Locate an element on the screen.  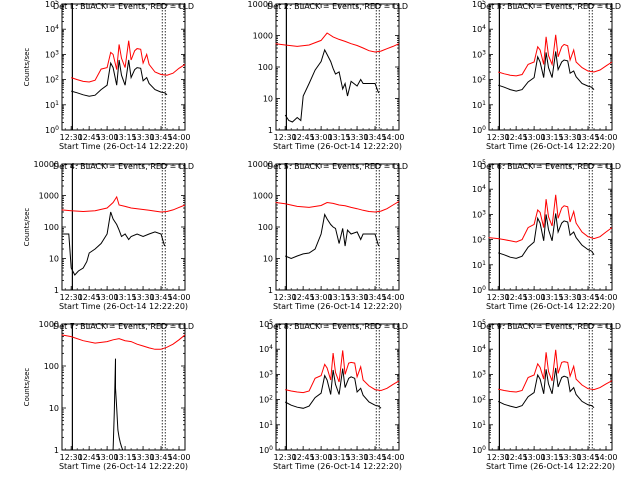
y-tick-label: 10000 is located at coordinates (260, 4).